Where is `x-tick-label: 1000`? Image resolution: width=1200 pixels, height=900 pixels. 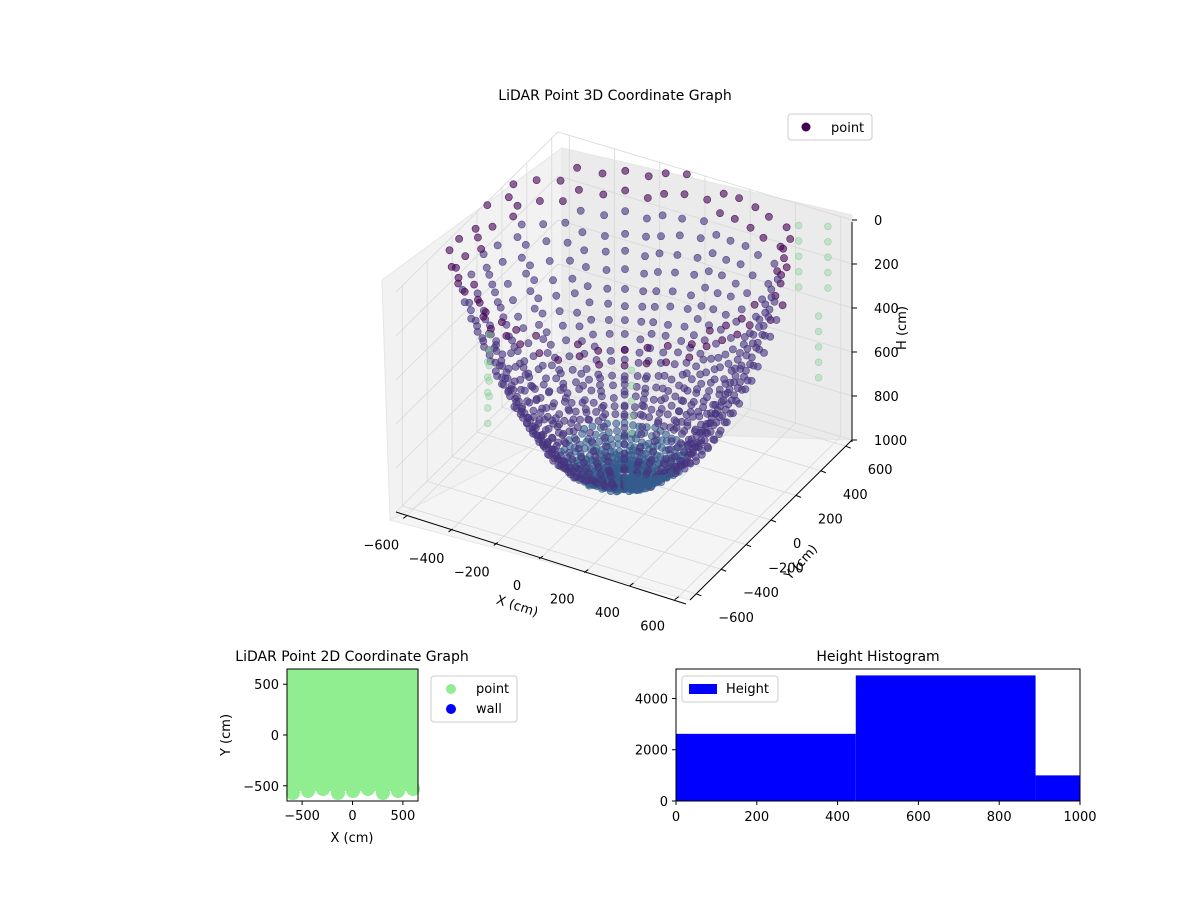 x-tick-label: 1000 is located at coordinates (1079, 817).